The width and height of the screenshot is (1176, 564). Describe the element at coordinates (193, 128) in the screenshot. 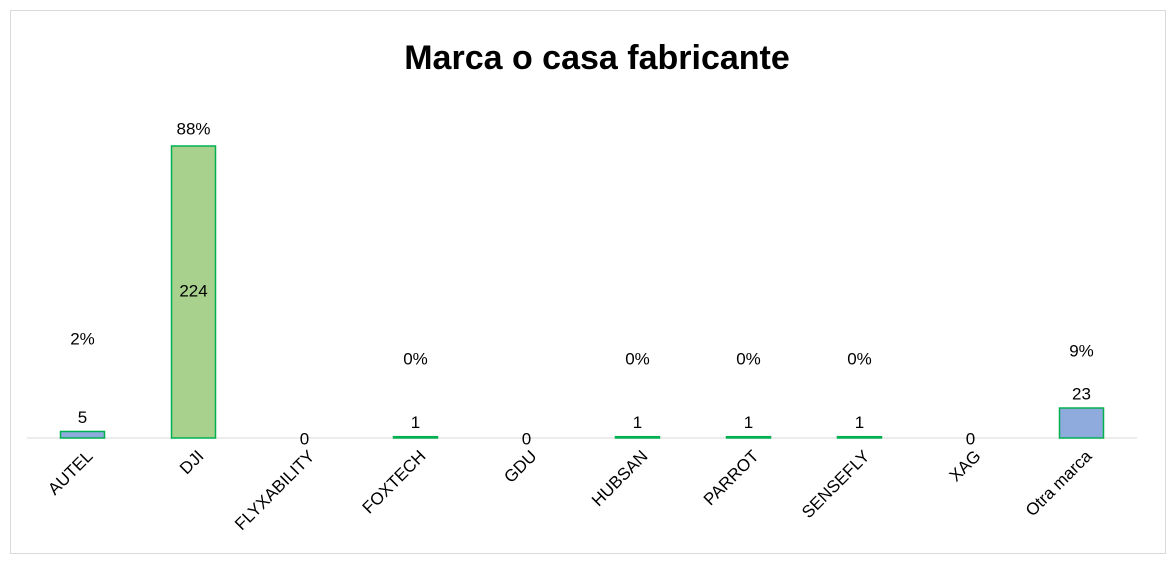

I see `percent-label: 88%` at that location.